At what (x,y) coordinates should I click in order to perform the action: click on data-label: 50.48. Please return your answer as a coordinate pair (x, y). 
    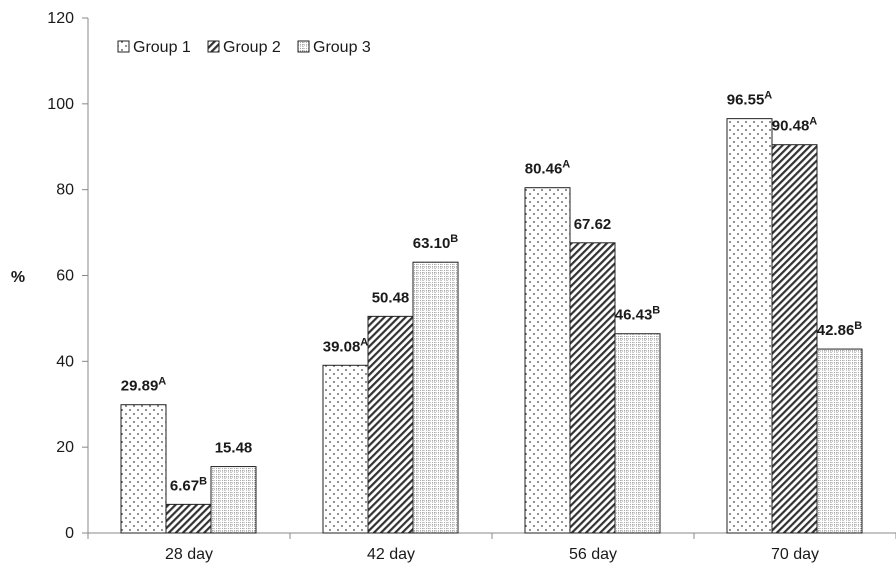
    Looking at the image, I should click on (391, 297).